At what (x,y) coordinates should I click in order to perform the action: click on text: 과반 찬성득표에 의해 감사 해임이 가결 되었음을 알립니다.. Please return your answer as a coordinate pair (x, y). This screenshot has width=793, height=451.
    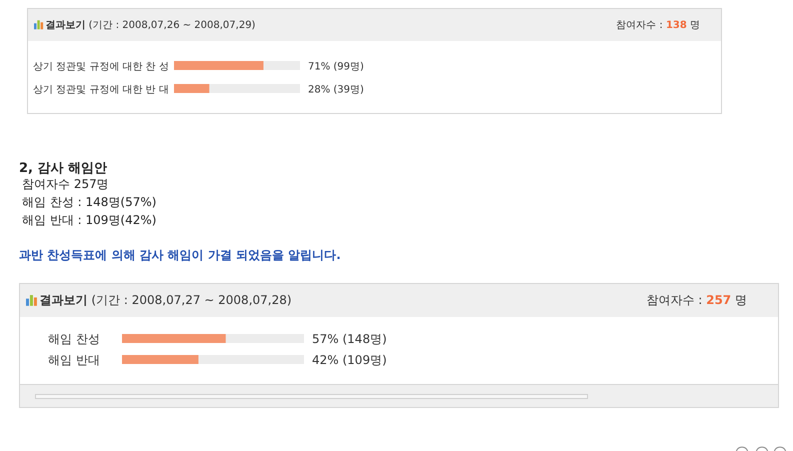
    Looking at the image, I should click on (180, 255).